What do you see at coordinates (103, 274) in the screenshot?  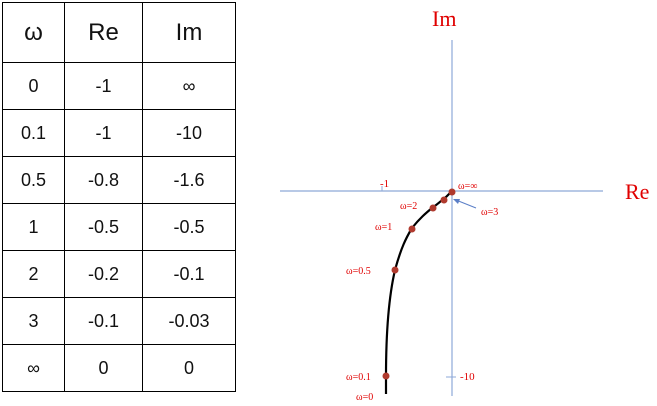 I see `cell-re: -0.2` at bounding box center [103, 274].